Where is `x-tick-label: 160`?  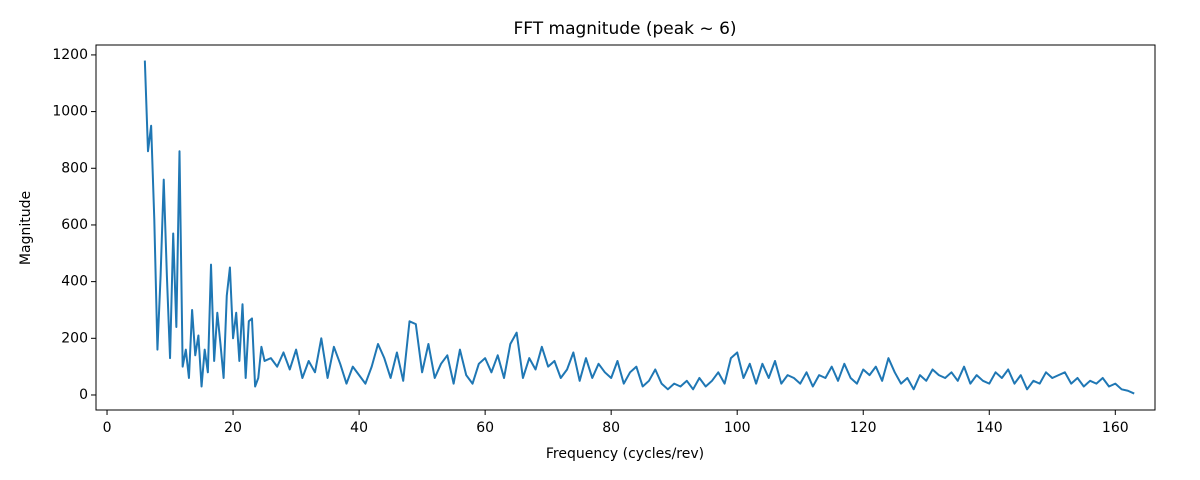 x-tick-label: 160 is located at coordinates (1115, 428).